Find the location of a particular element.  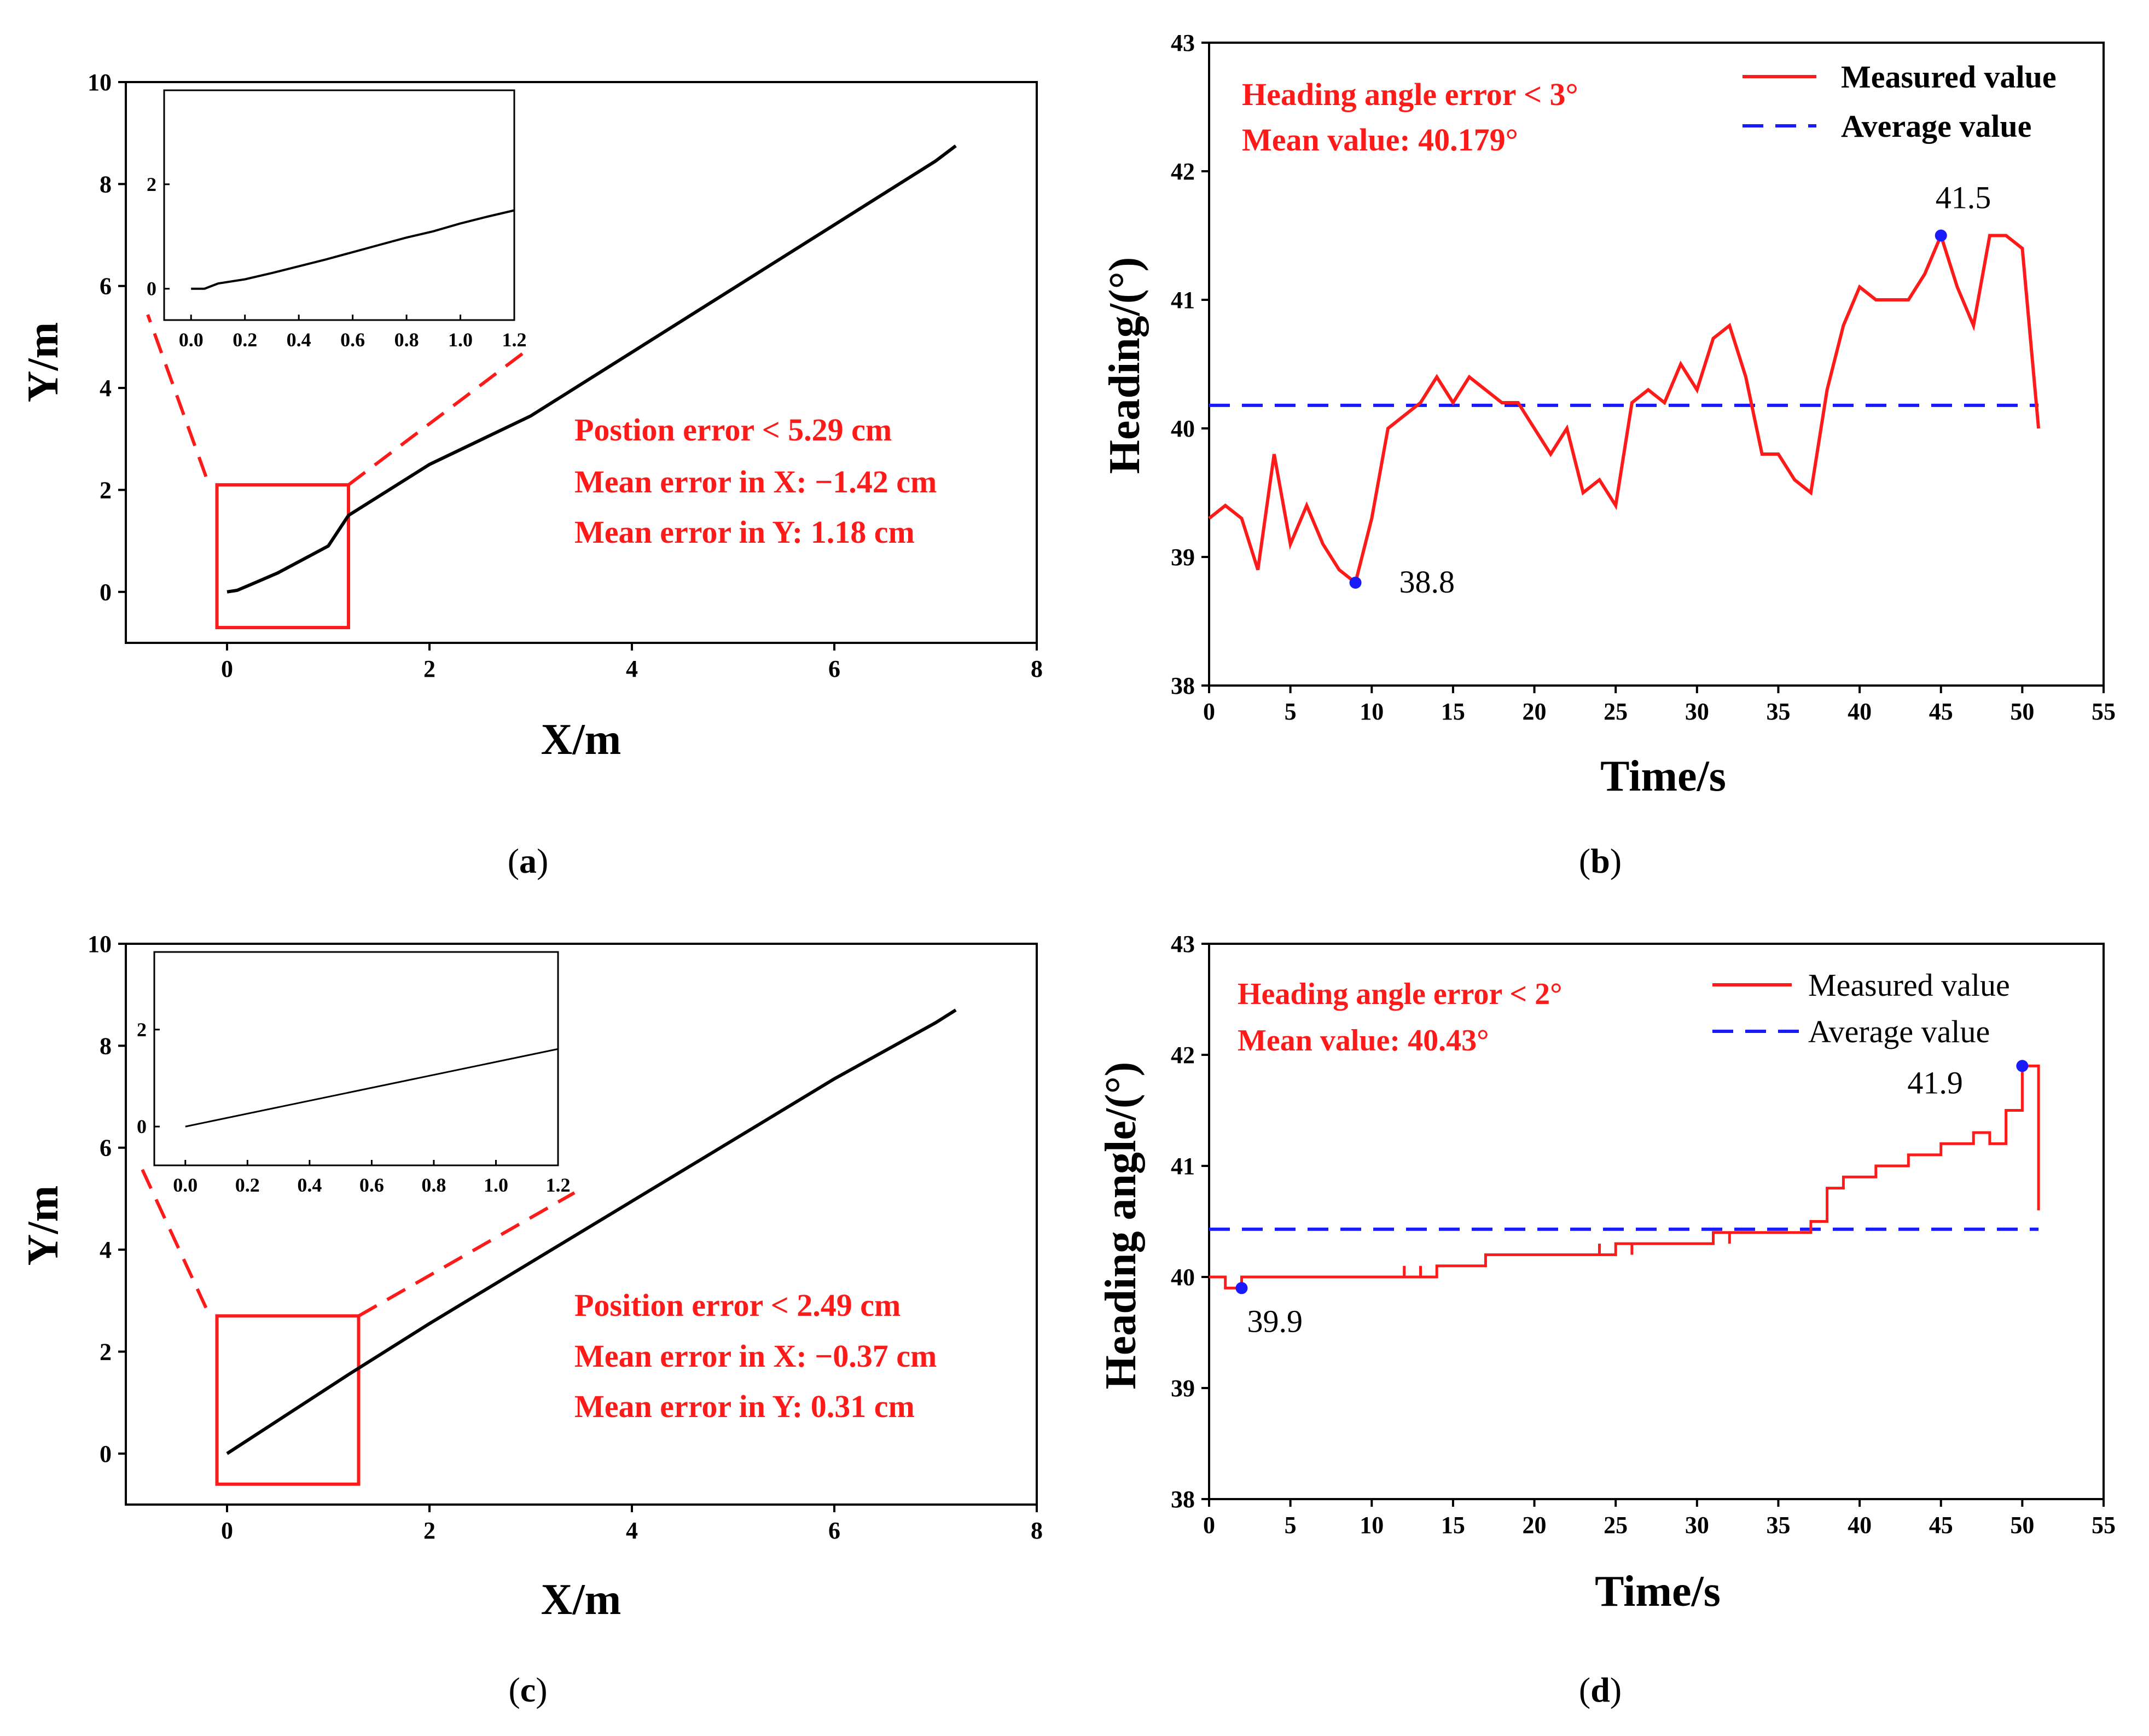

zoom-box-c is located at coordinates (288, 1400).